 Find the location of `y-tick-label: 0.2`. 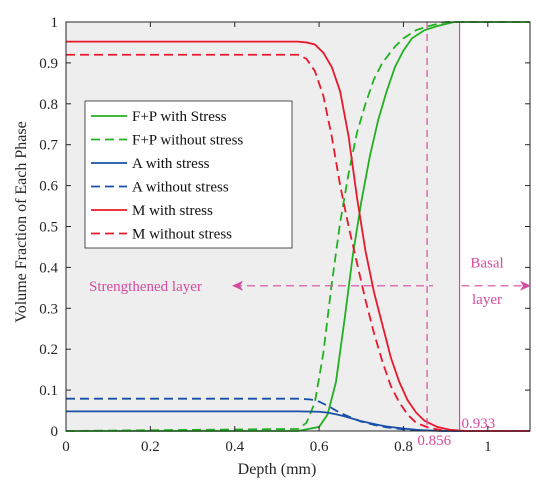

y-tick-label: 0.2 is located at coordinates (48, 350).